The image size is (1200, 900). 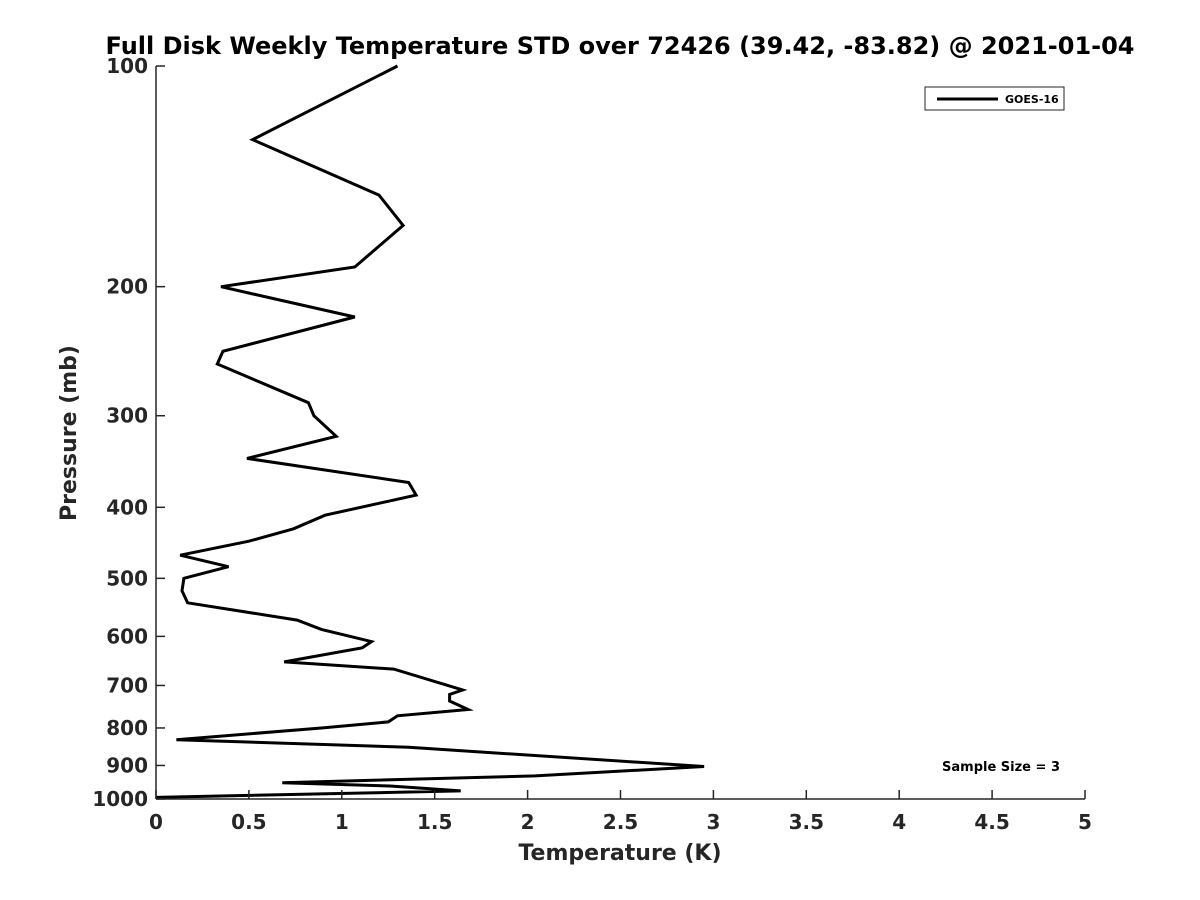 I want to click on x-tick-label: 4, so click(x=899, y=822).